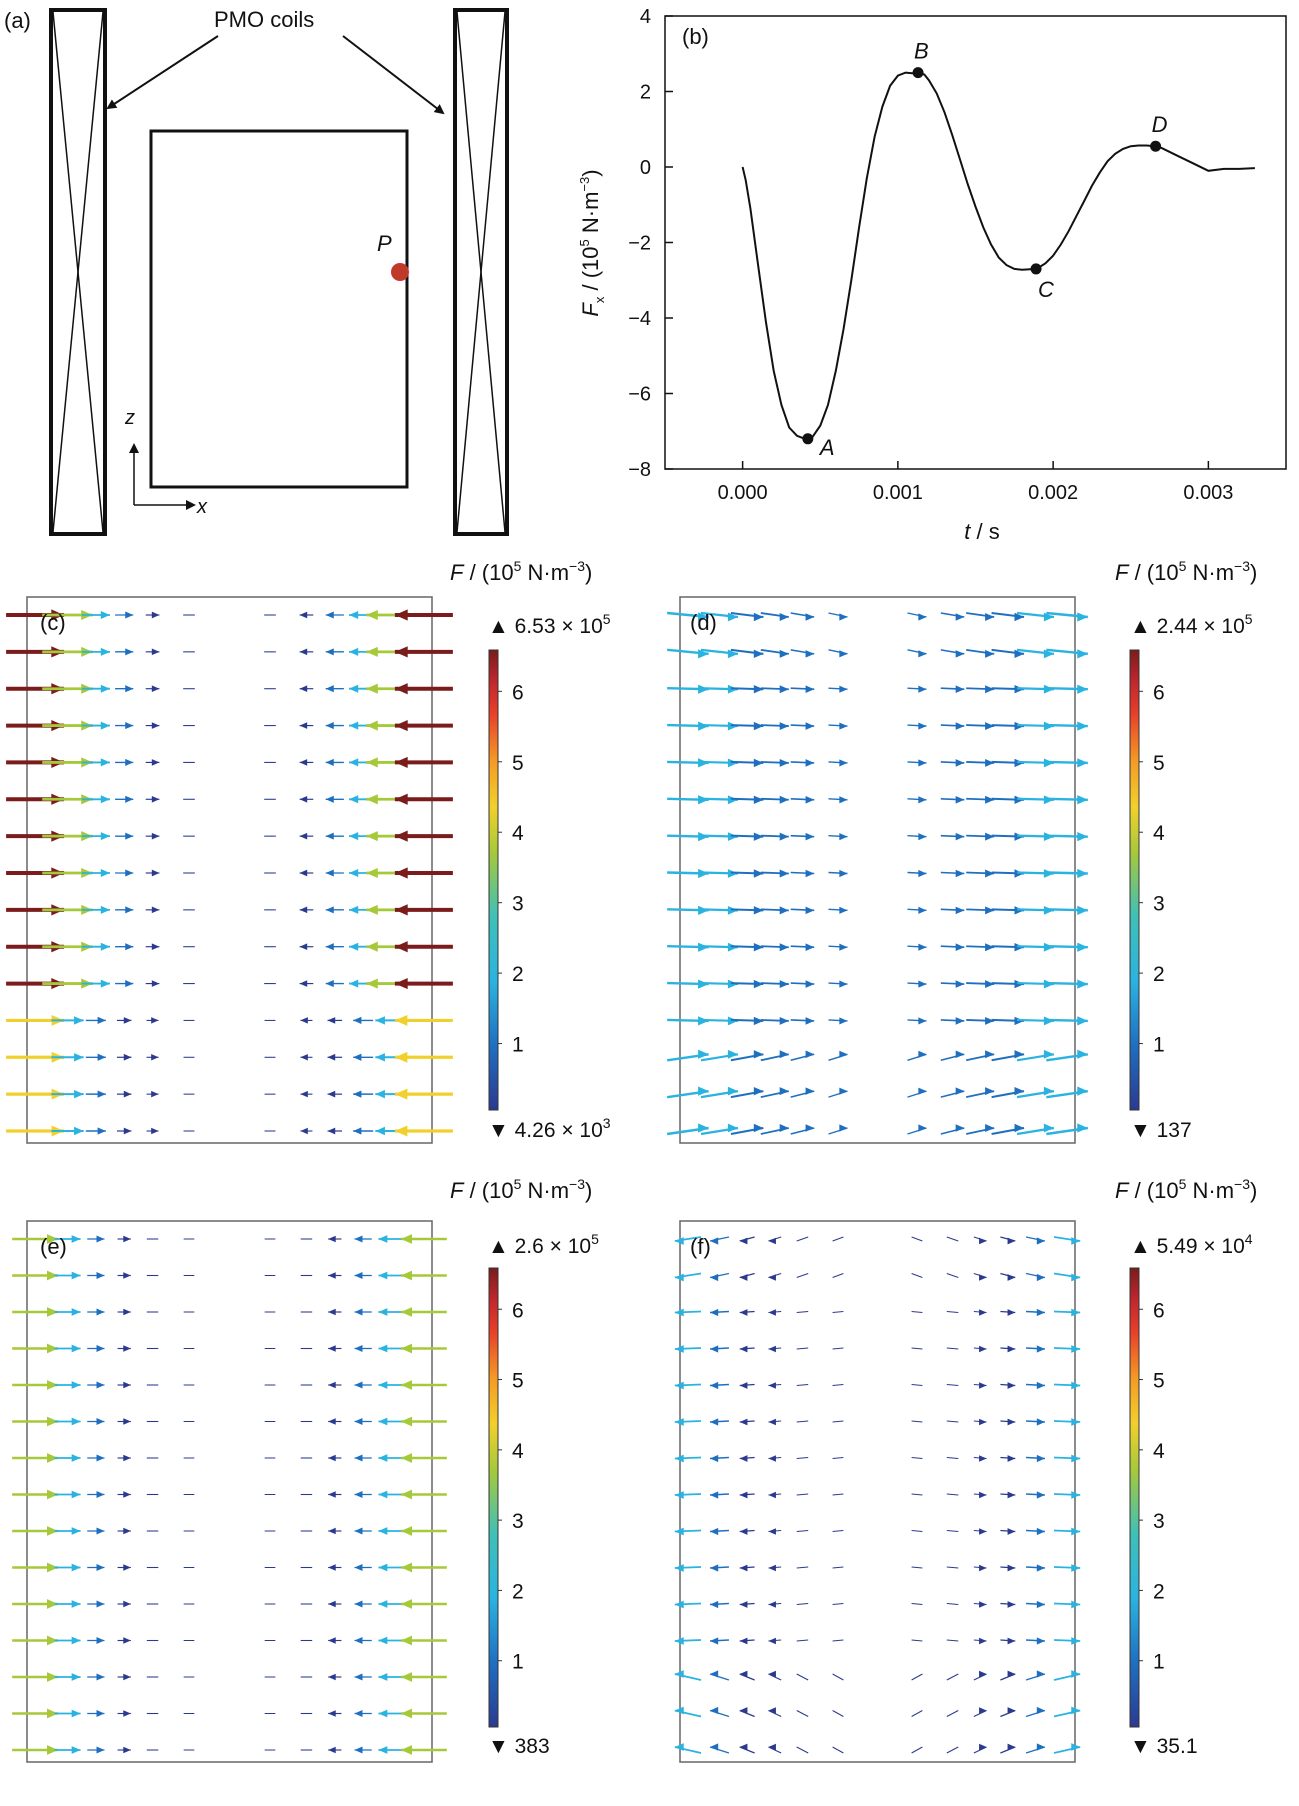 The width and height of the screenshot is (1299, 1806). What do you see at coordinates (1159, 1662) in the screenshot?
I see `colorbar-tick-label: 1` at bounding box center [1159, 1662].